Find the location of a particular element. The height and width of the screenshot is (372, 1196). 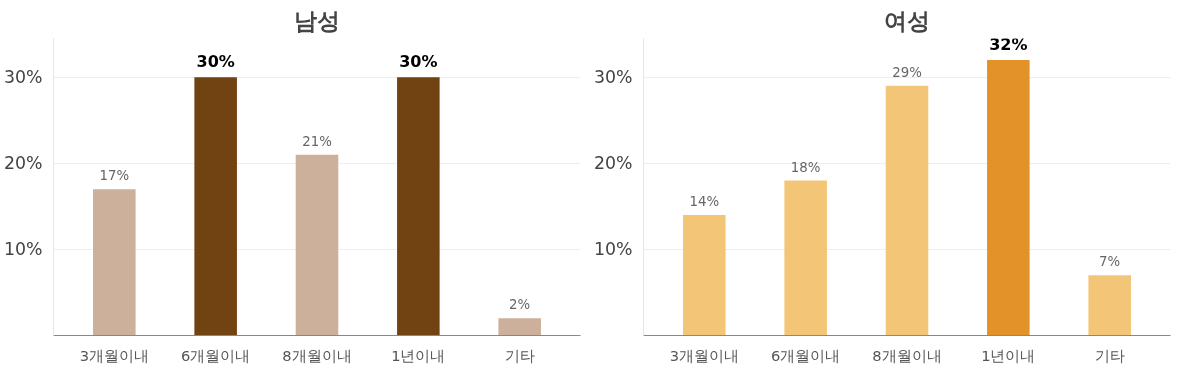

data-label: 14% is located at coordinates (704, 201).